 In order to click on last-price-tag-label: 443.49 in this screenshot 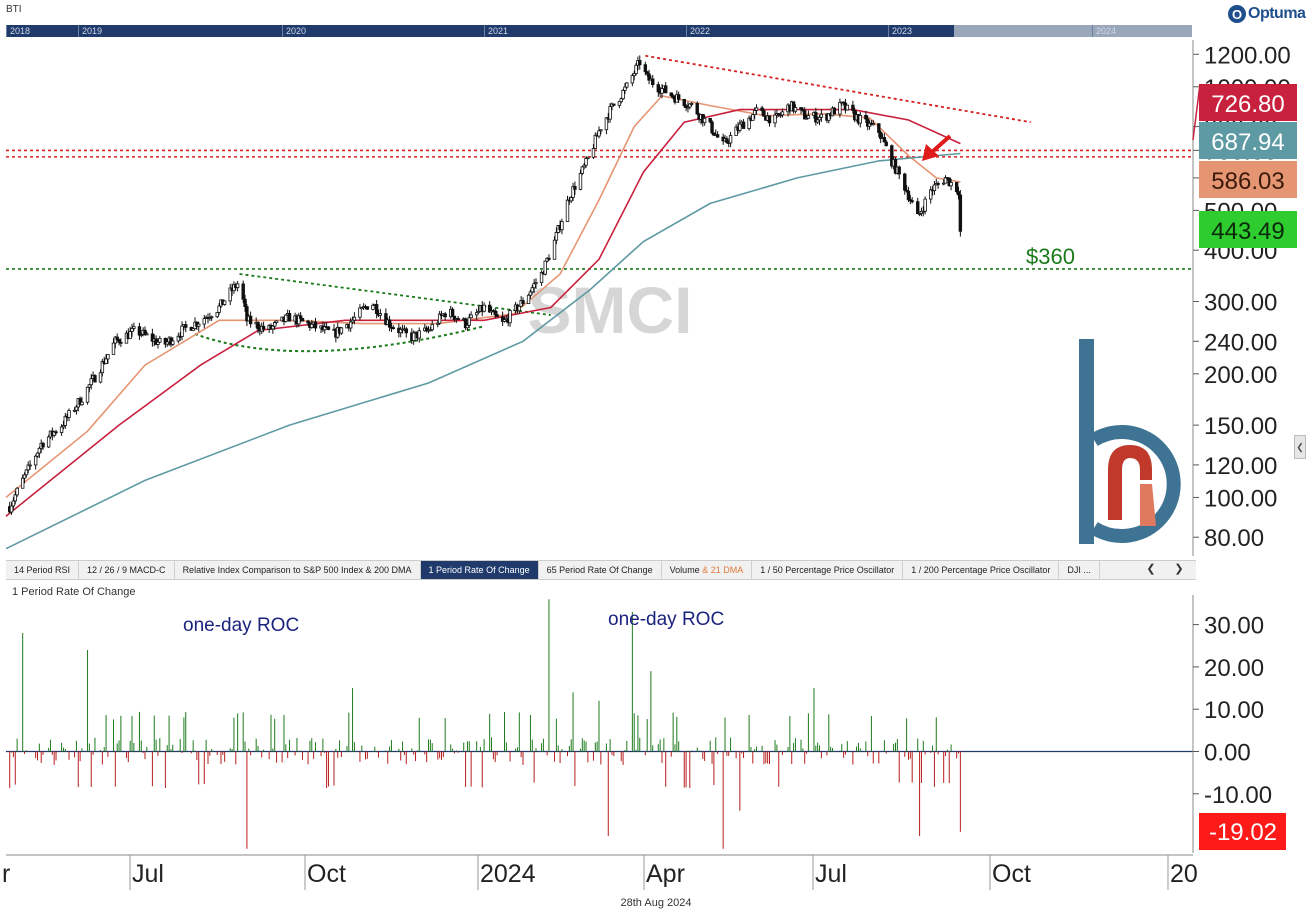, I will do `click(1247, 231)`.